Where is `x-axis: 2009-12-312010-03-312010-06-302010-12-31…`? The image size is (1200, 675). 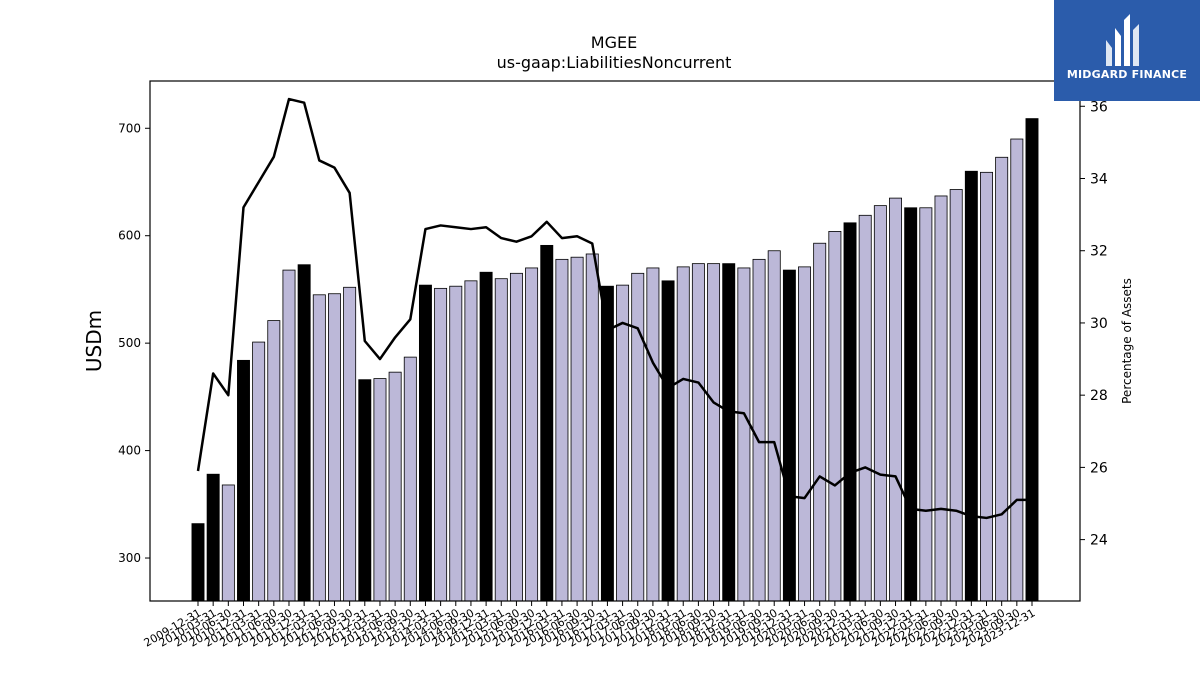
x-axis: 2009-12-312010-03-312010-06-302010-12-31… is located at coordinates (590, 625).